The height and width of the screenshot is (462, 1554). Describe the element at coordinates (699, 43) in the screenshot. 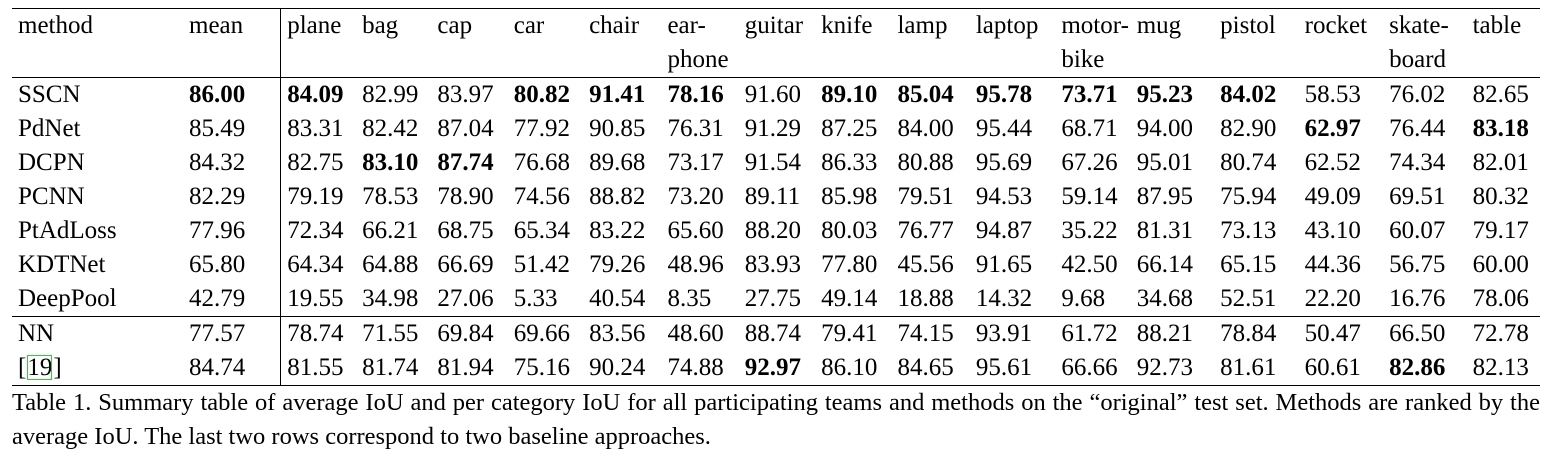

I see `column-header-earphone: ear-phone` at that location.